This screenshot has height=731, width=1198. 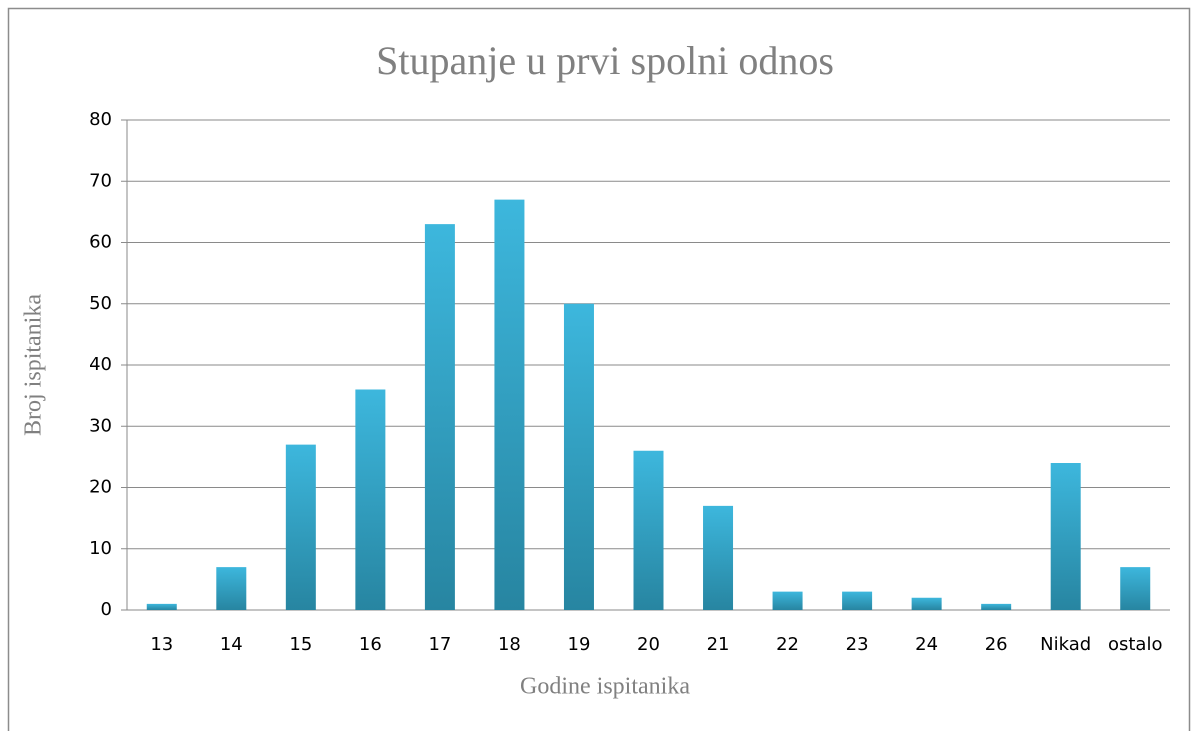 I want to click on x-tick-label: 14, so click(x=231, y=644).